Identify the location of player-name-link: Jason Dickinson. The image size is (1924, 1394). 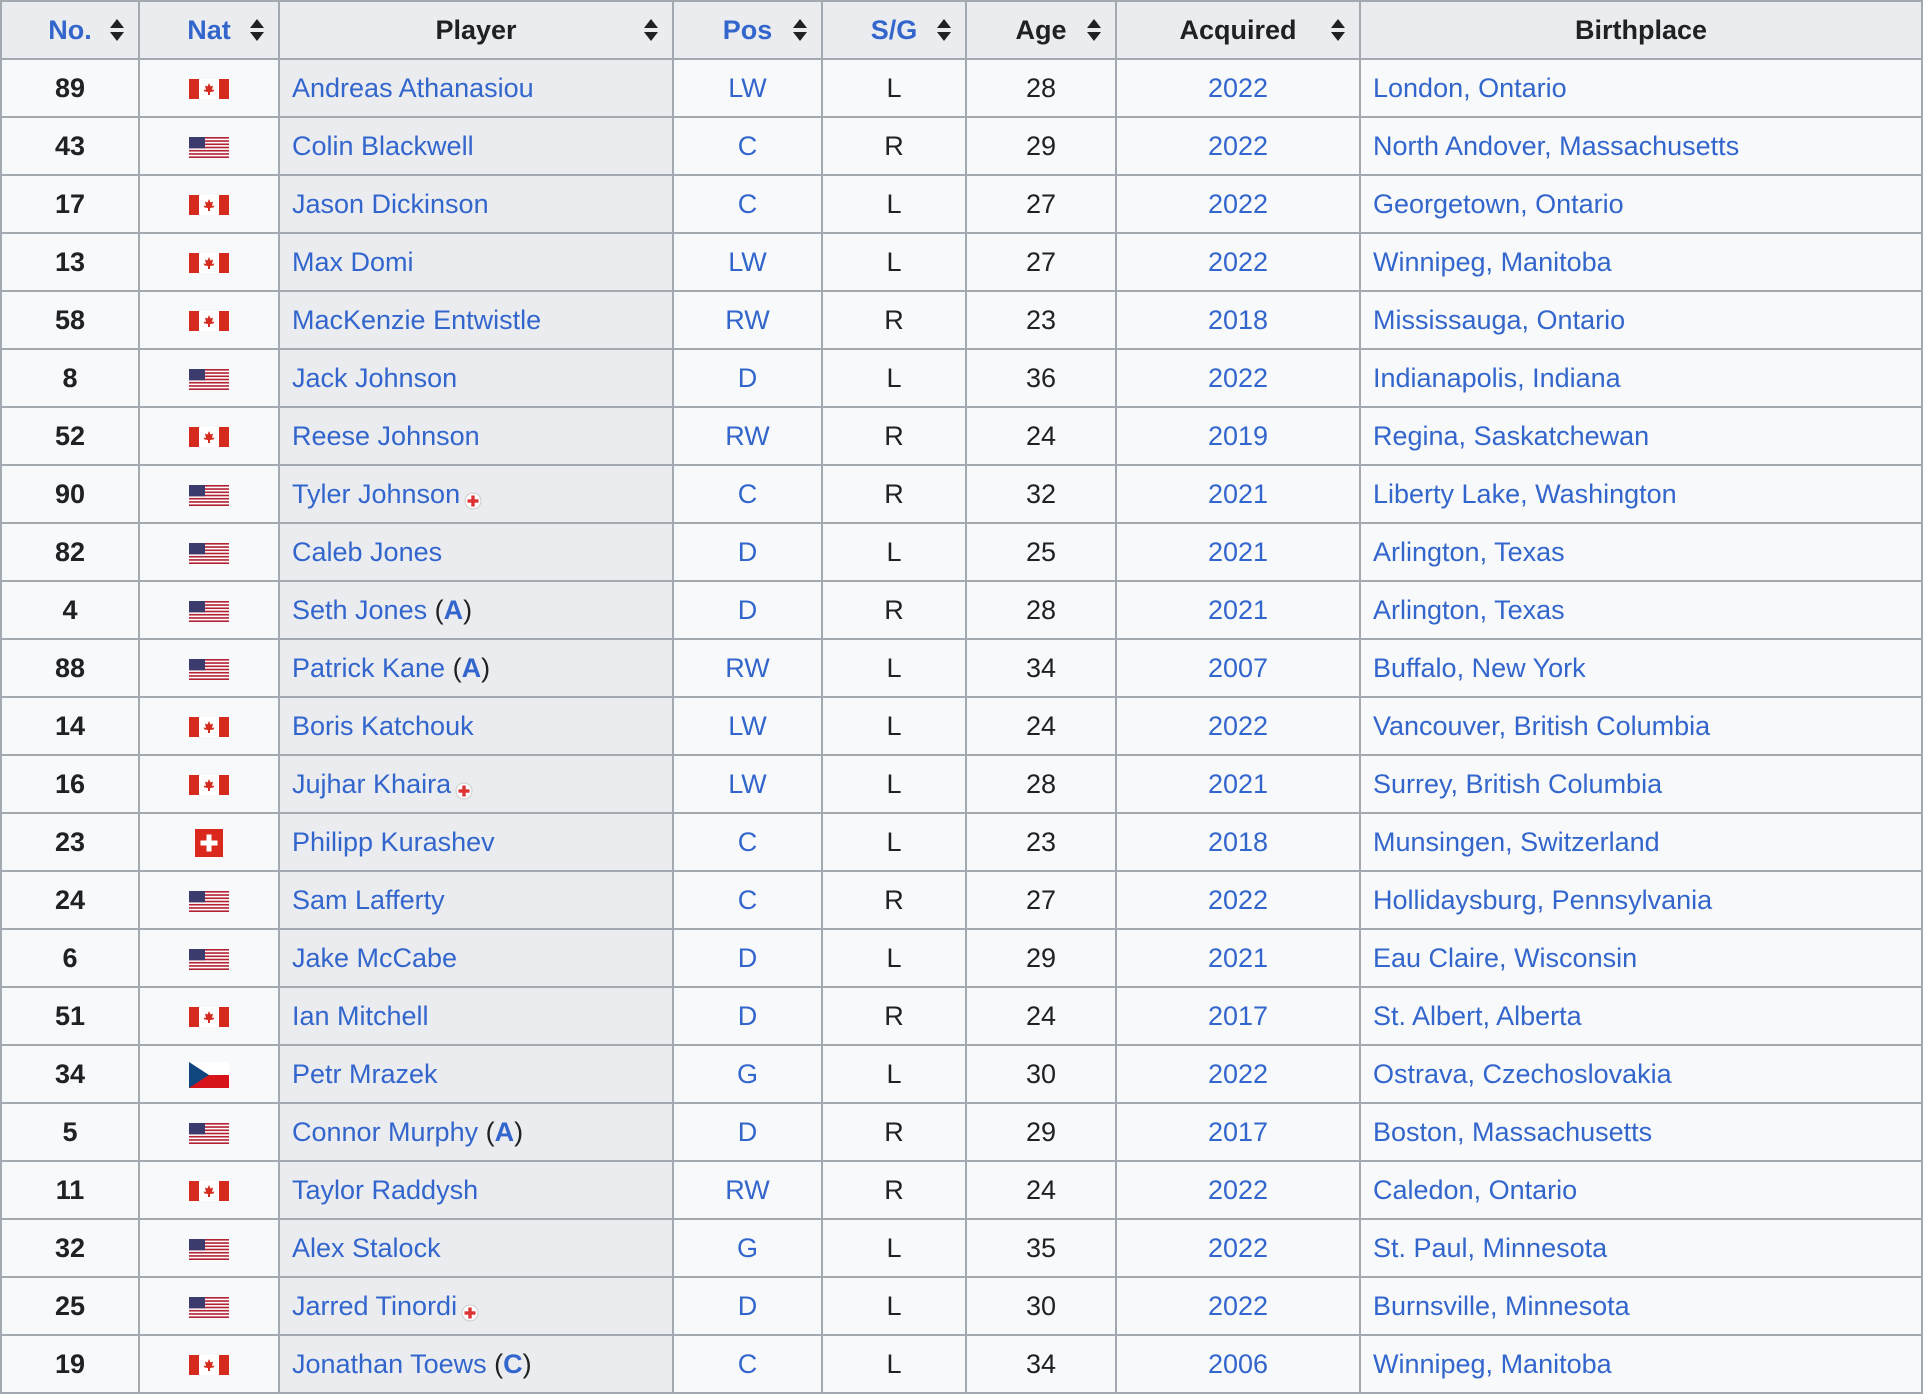
(390, 203).